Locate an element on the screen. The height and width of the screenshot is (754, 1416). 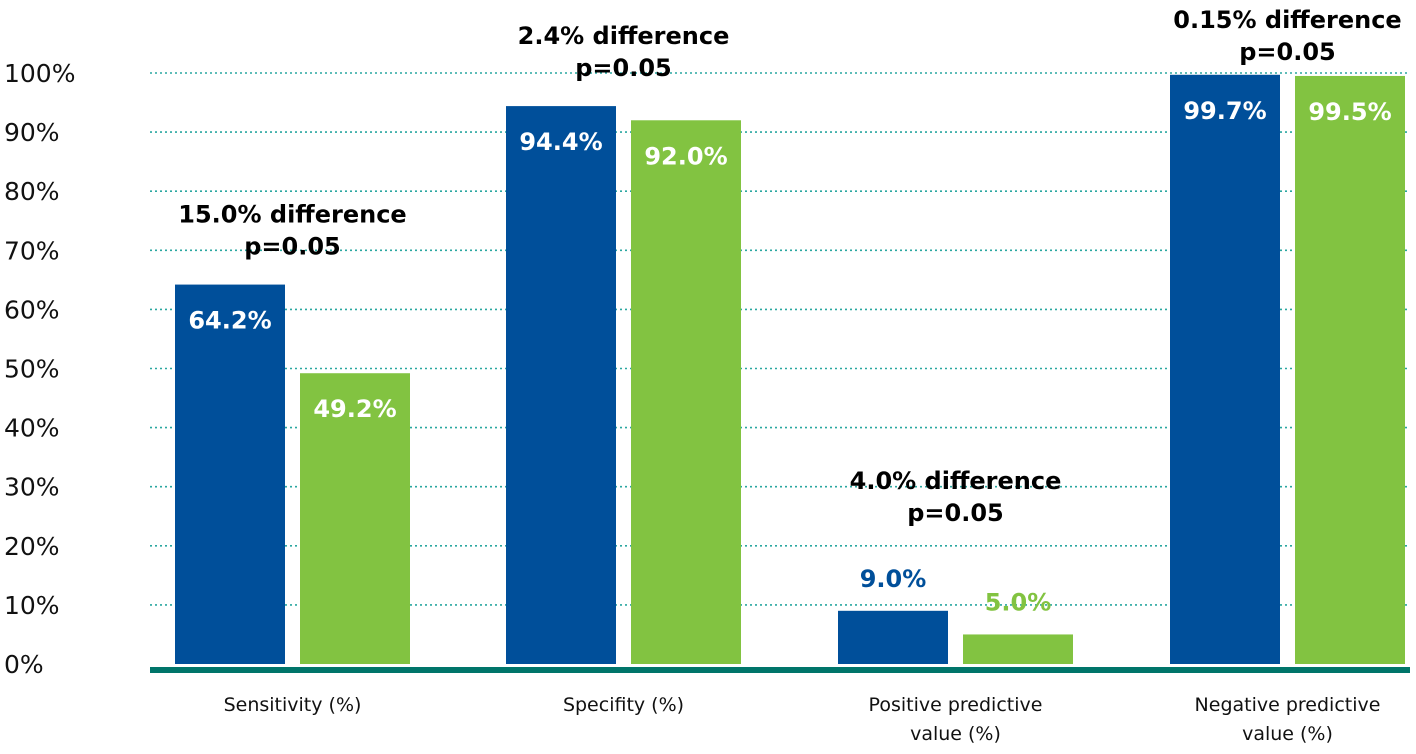
x-category-label: Specifity (%) is located at coordinates (623, 705).